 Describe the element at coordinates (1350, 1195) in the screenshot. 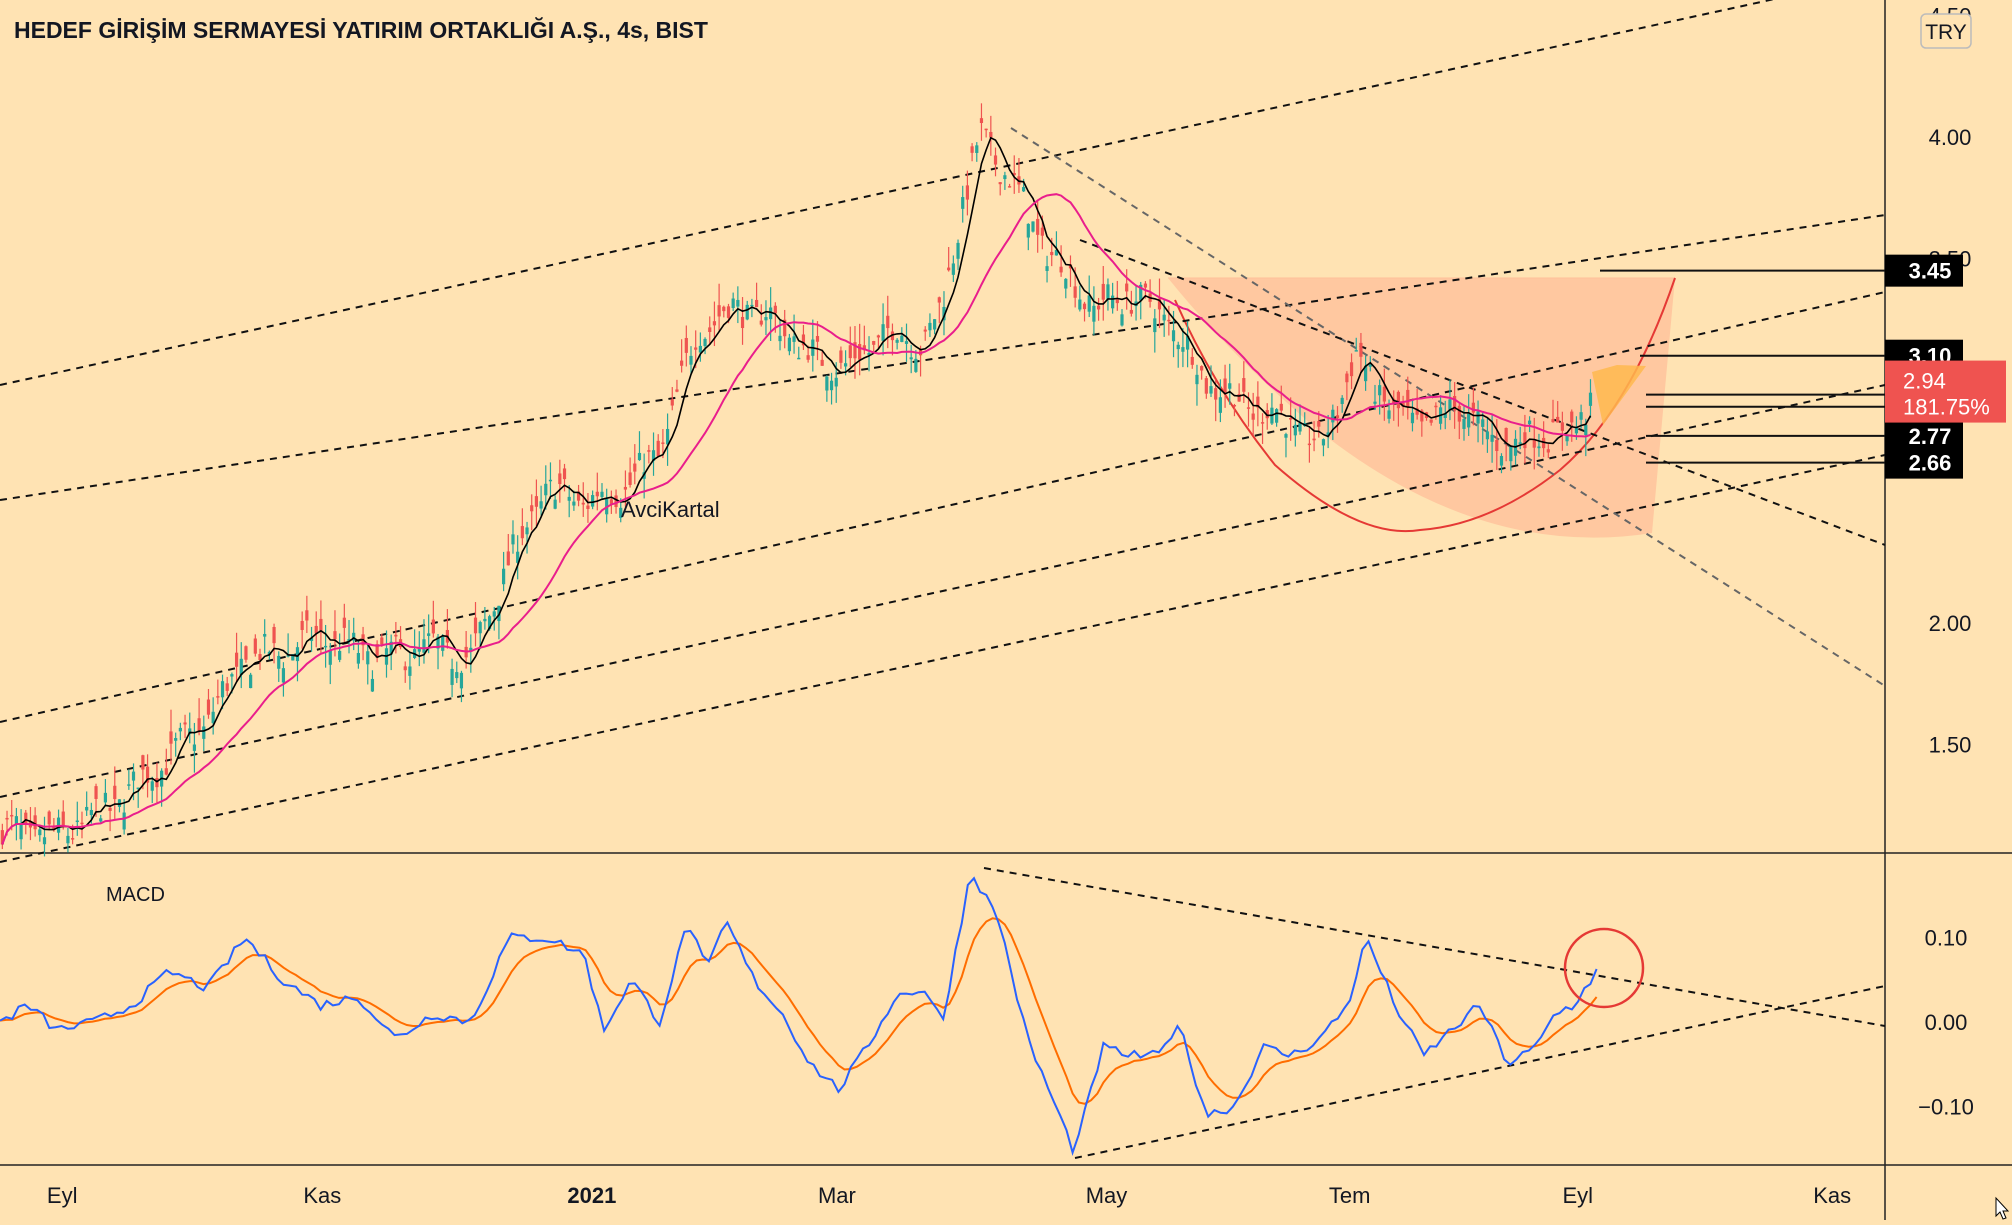

I see `time-tick-label: Tem` at that location.